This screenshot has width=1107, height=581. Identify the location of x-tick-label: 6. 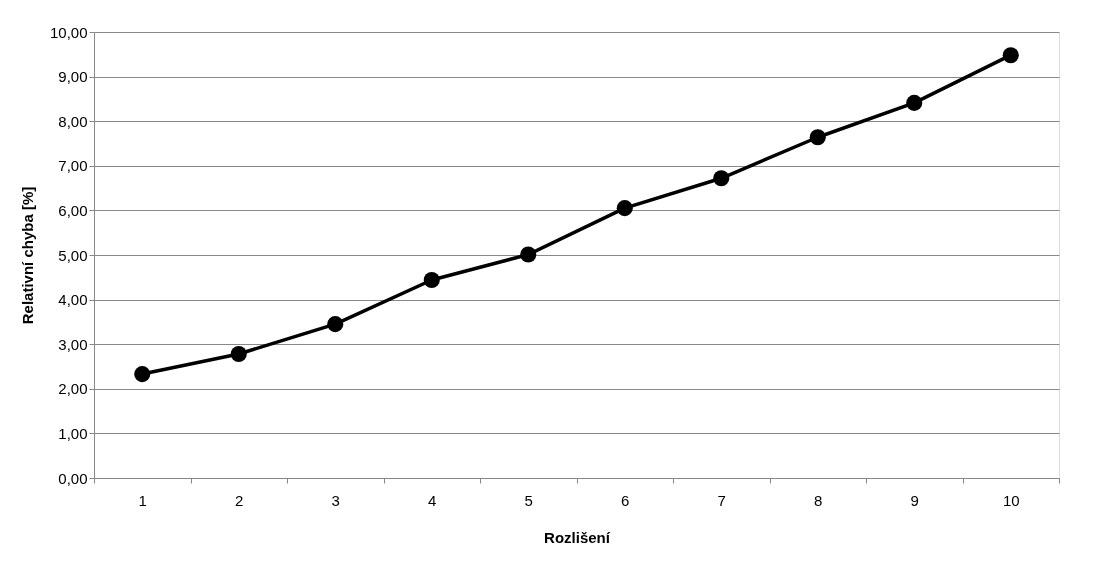
(625, 500).